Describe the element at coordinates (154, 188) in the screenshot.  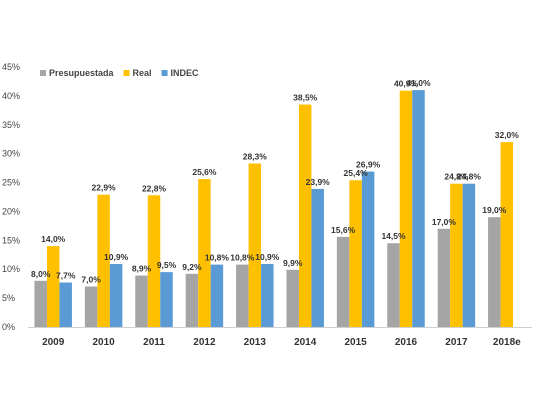
I see `data-label-real-2011: 22,8%` at that location.